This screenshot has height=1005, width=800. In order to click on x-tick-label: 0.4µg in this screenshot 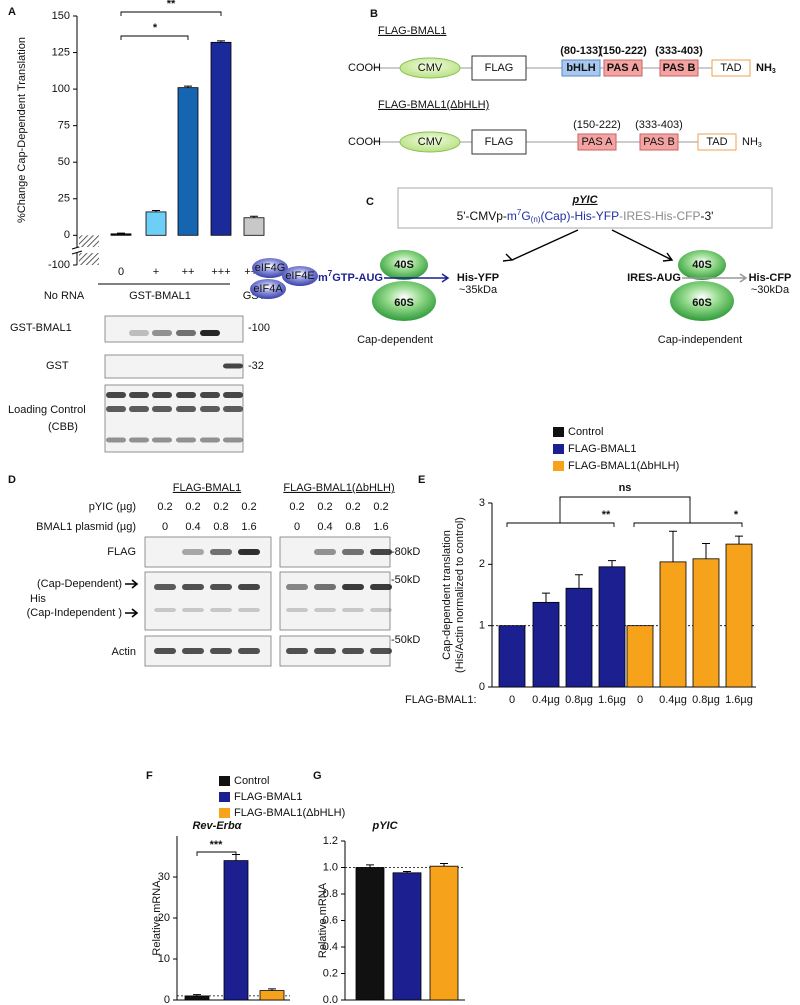, I will do `click(673, 700)`.